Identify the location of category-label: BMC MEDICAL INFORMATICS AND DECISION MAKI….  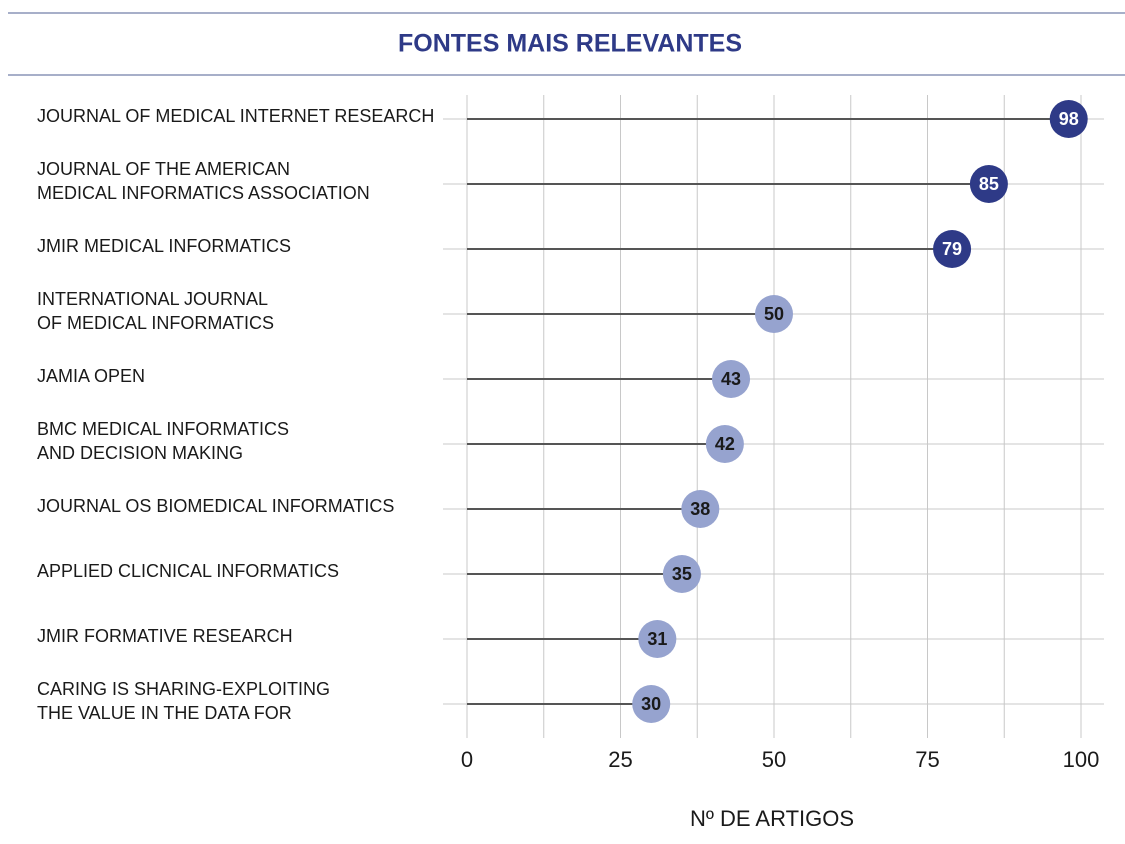
(163, 441).